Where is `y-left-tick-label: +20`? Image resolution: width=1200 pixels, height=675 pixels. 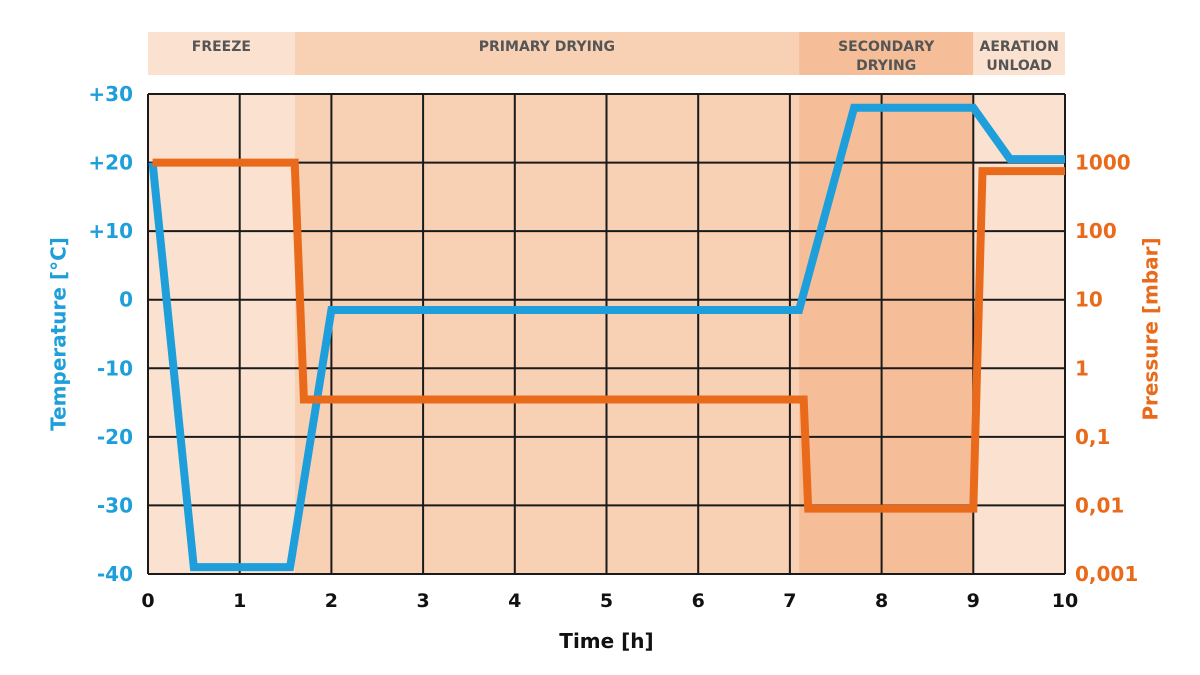
y-left-tick-label: +20 is located at coordinates (110, 163).